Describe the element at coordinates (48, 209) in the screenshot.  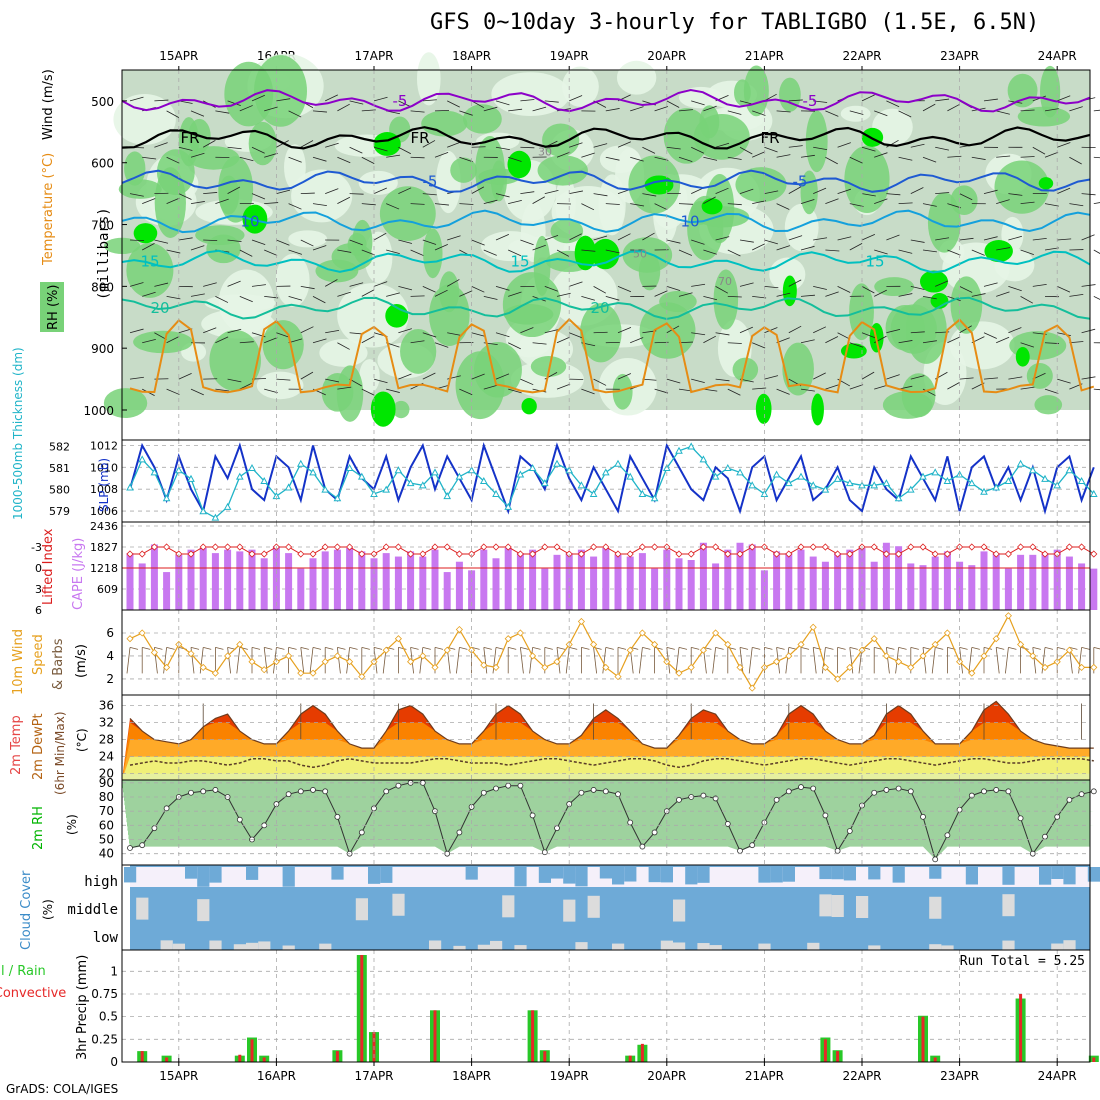
I see `temperature-axis-label: Temperature (°C)` at that location.